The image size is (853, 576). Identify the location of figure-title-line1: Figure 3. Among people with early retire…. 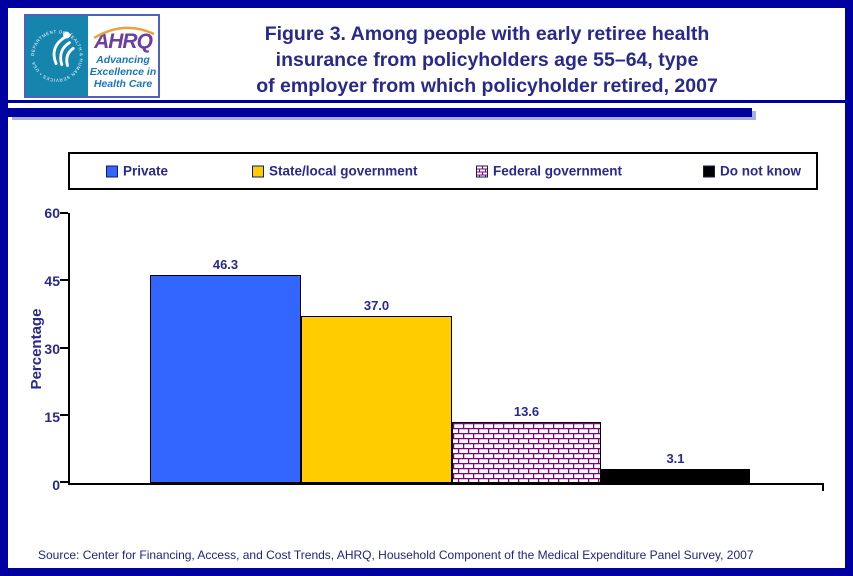
(487, 34).